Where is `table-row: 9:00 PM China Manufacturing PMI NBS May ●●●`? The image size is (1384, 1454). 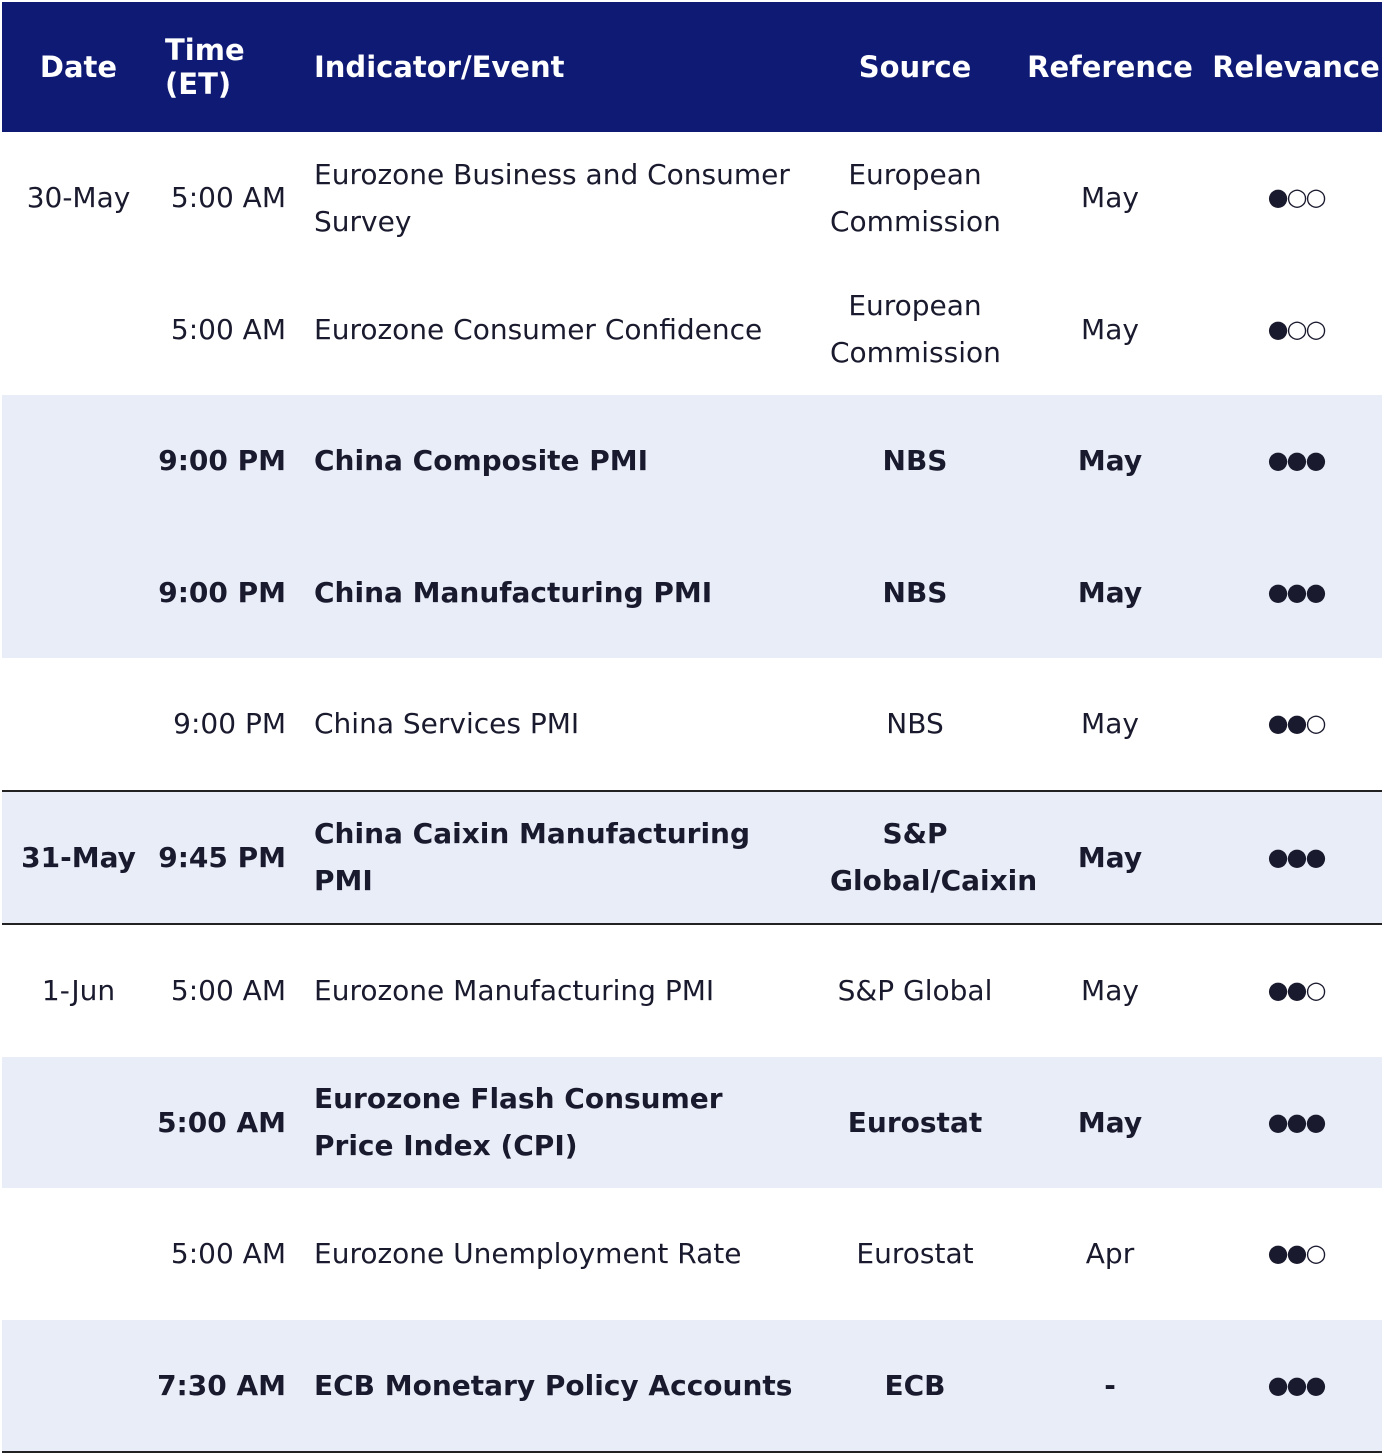 table-row: 9:00 PM China Manufacturing PMI NBS May ●●● is located at coordinates (692, 592).